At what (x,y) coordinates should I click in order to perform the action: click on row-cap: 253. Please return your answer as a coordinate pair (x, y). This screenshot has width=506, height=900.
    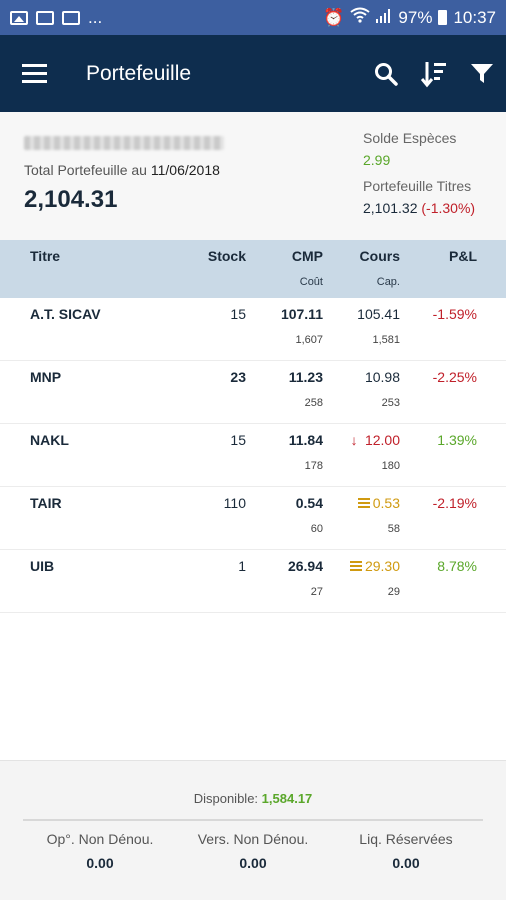
    Looking at the image, I should click on (390, 403).